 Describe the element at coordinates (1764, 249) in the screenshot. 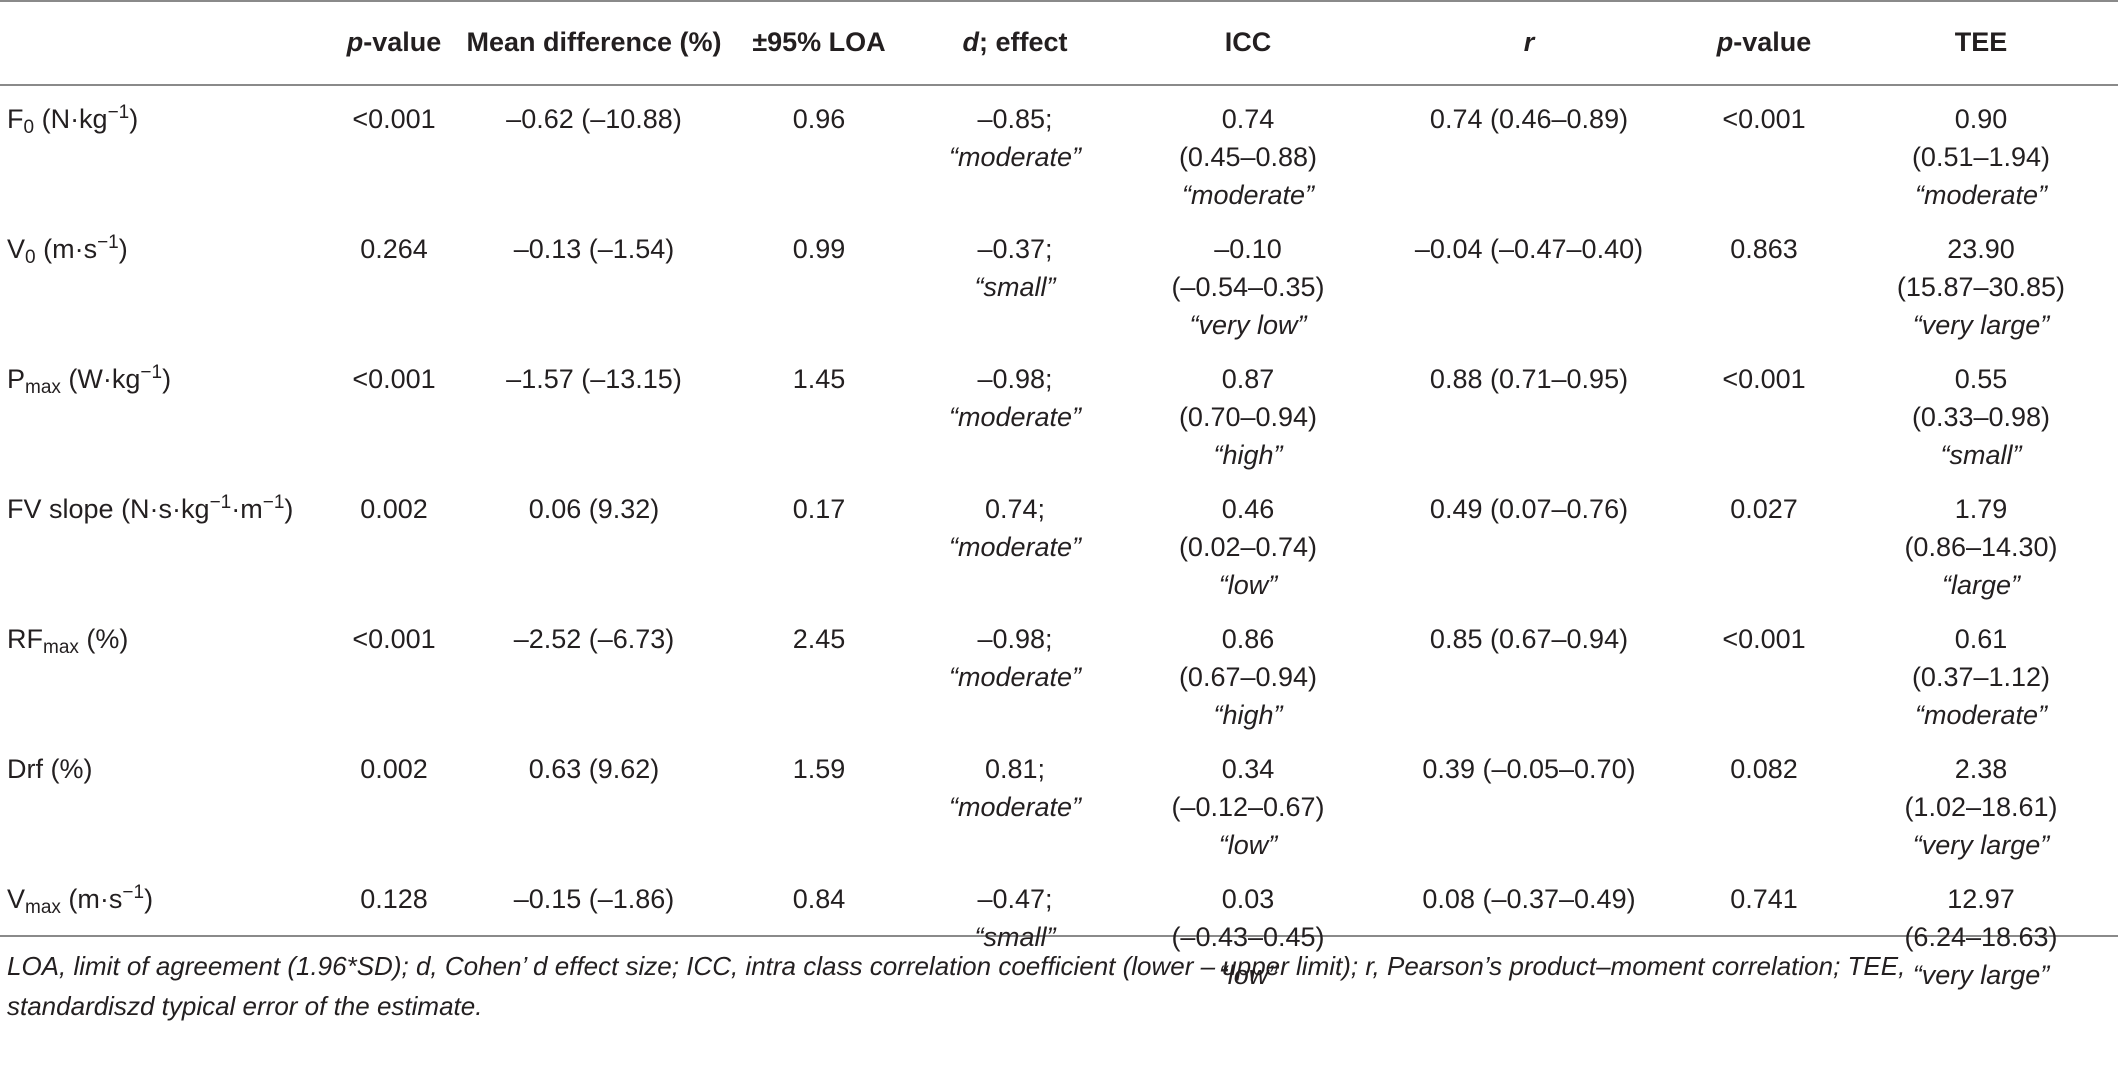

I see `p-value-2-cell: 0.863` at that location.